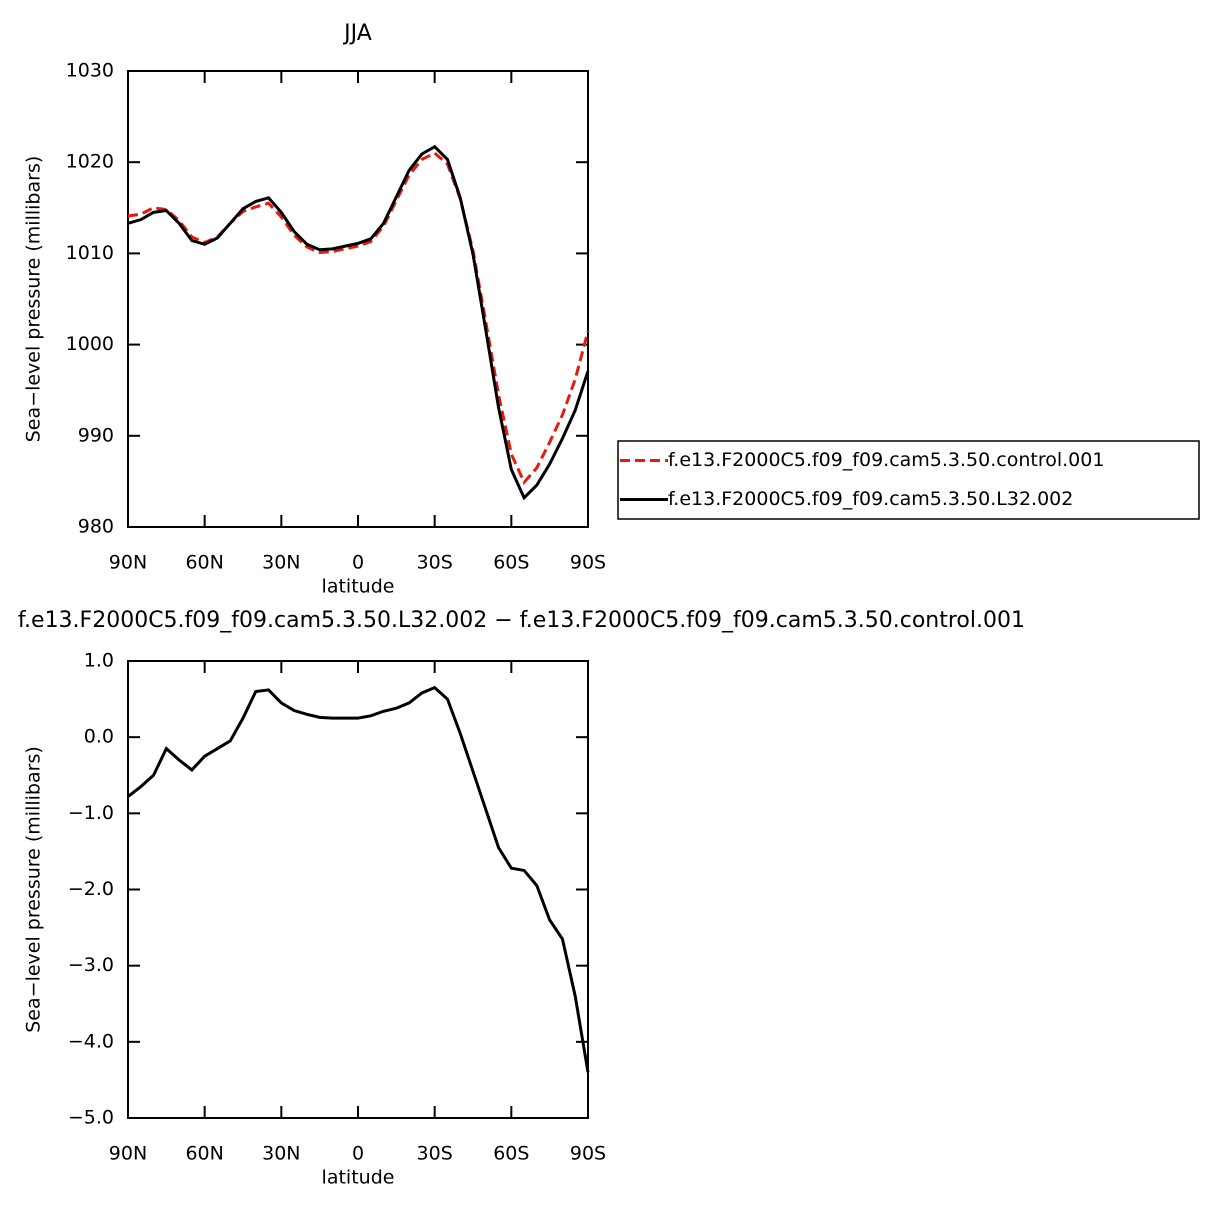  I want to click on y-tick-label: 980, so click(96, 527).